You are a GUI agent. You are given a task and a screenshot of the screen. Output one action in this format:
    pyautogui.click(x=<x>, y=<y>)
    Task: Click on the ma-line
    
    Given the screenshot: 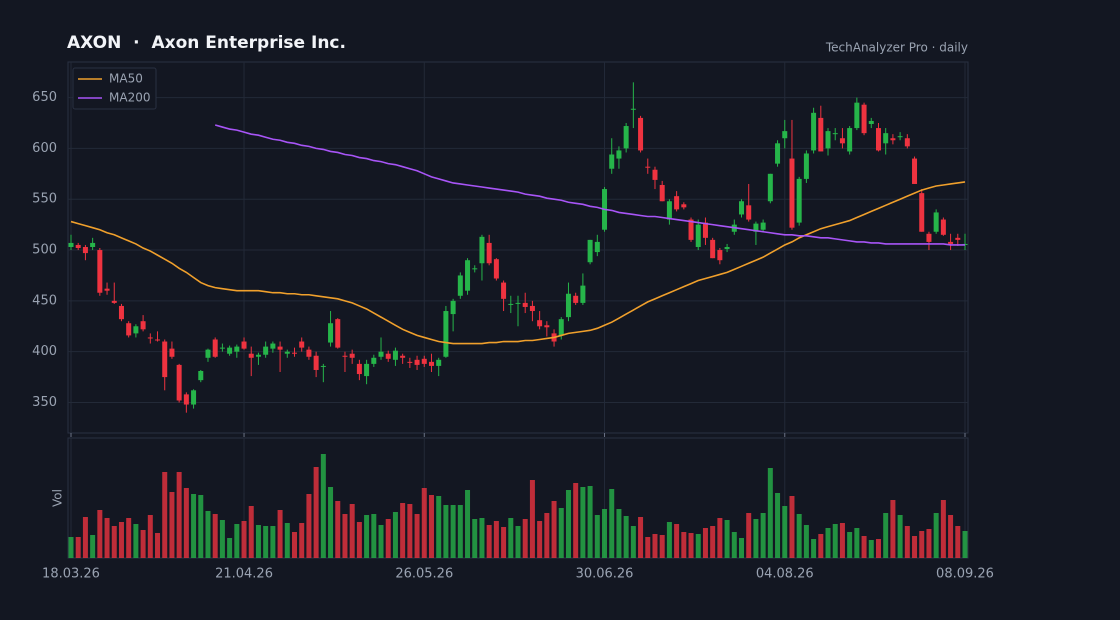 What is the action you would take?
    pyautogui.click(x=589, y=185)
    